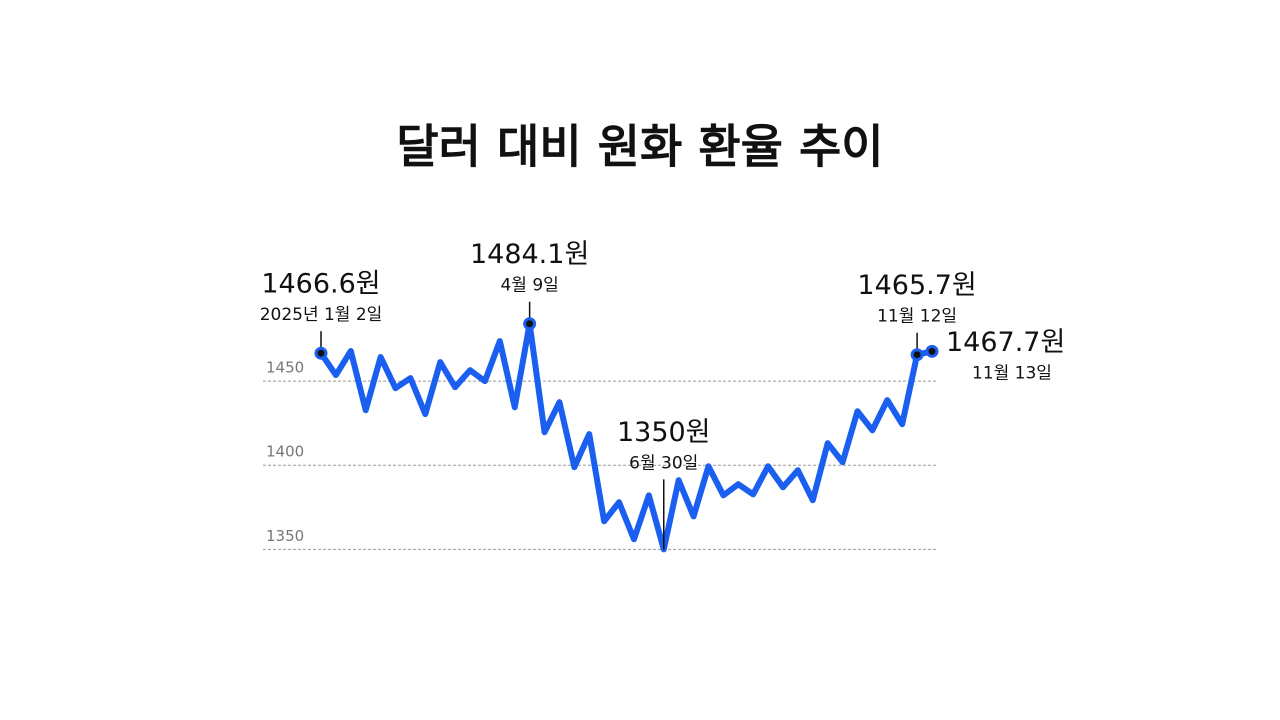 The image size is (1280, 720). What do you see at coordinates (321, 315) in the screenshot?
I see `date-label: 2025년 1월 2일` at bounding box center [321, 315].